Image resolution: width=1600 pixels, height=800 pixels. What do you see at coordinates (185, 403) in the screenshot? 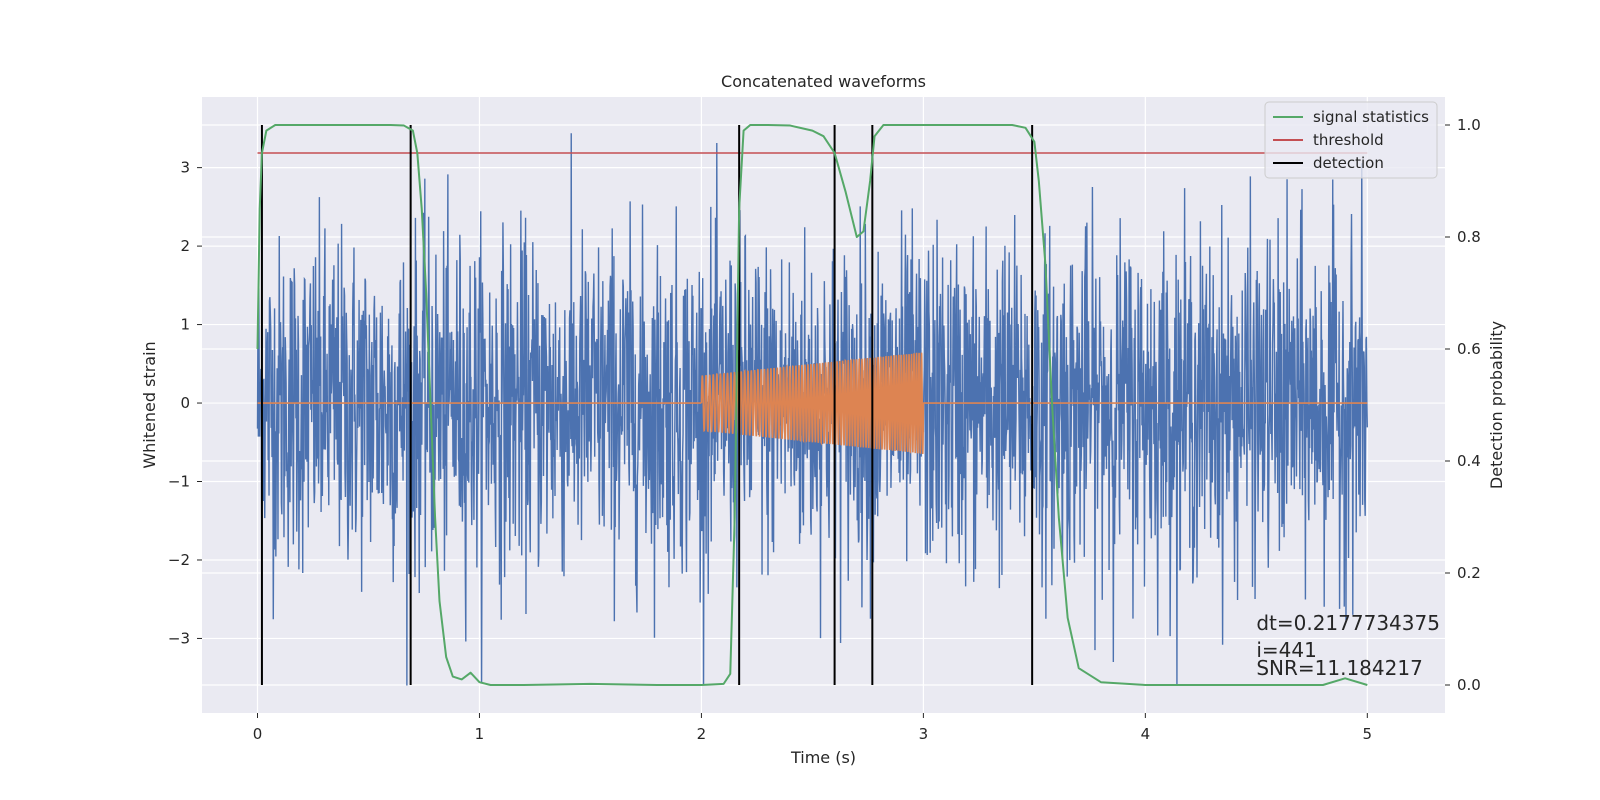
I see `y-tick-label: 0` at bounding box center [185, 403].